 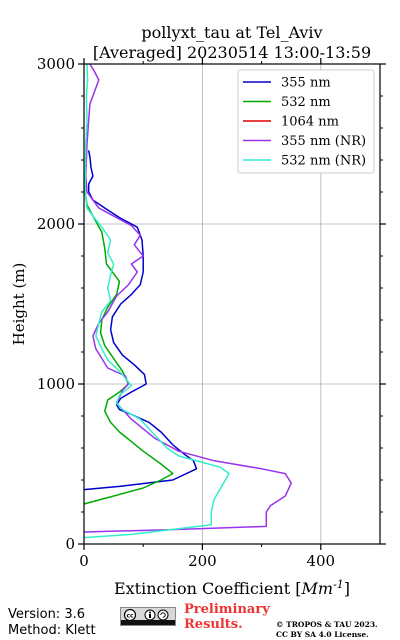 What do you see at coordinates (323, 141) in the screenshot?
I see `legend-label-4: 355 nm (NR)` at bounding box center [323, 141].